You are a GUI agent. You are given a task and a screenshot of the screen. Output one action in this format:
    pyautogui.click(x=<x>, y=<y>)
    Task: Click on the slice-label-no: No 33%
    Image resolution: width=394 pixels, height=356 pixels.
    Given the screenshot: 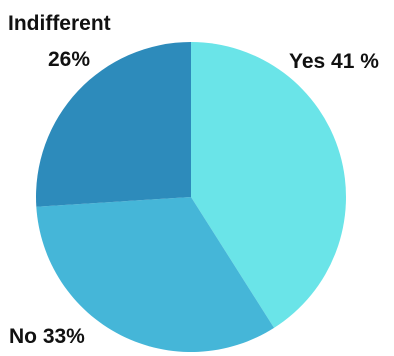 What is the action you would take?
    pyautogui.click(x=47, y=336)
    